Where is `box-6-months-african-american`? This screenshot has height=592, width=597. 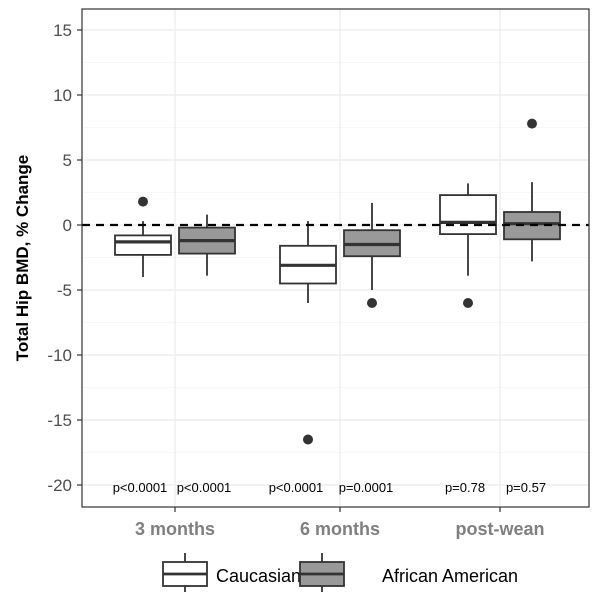 box-6-months-african-american is located at coordinates (372, 255).